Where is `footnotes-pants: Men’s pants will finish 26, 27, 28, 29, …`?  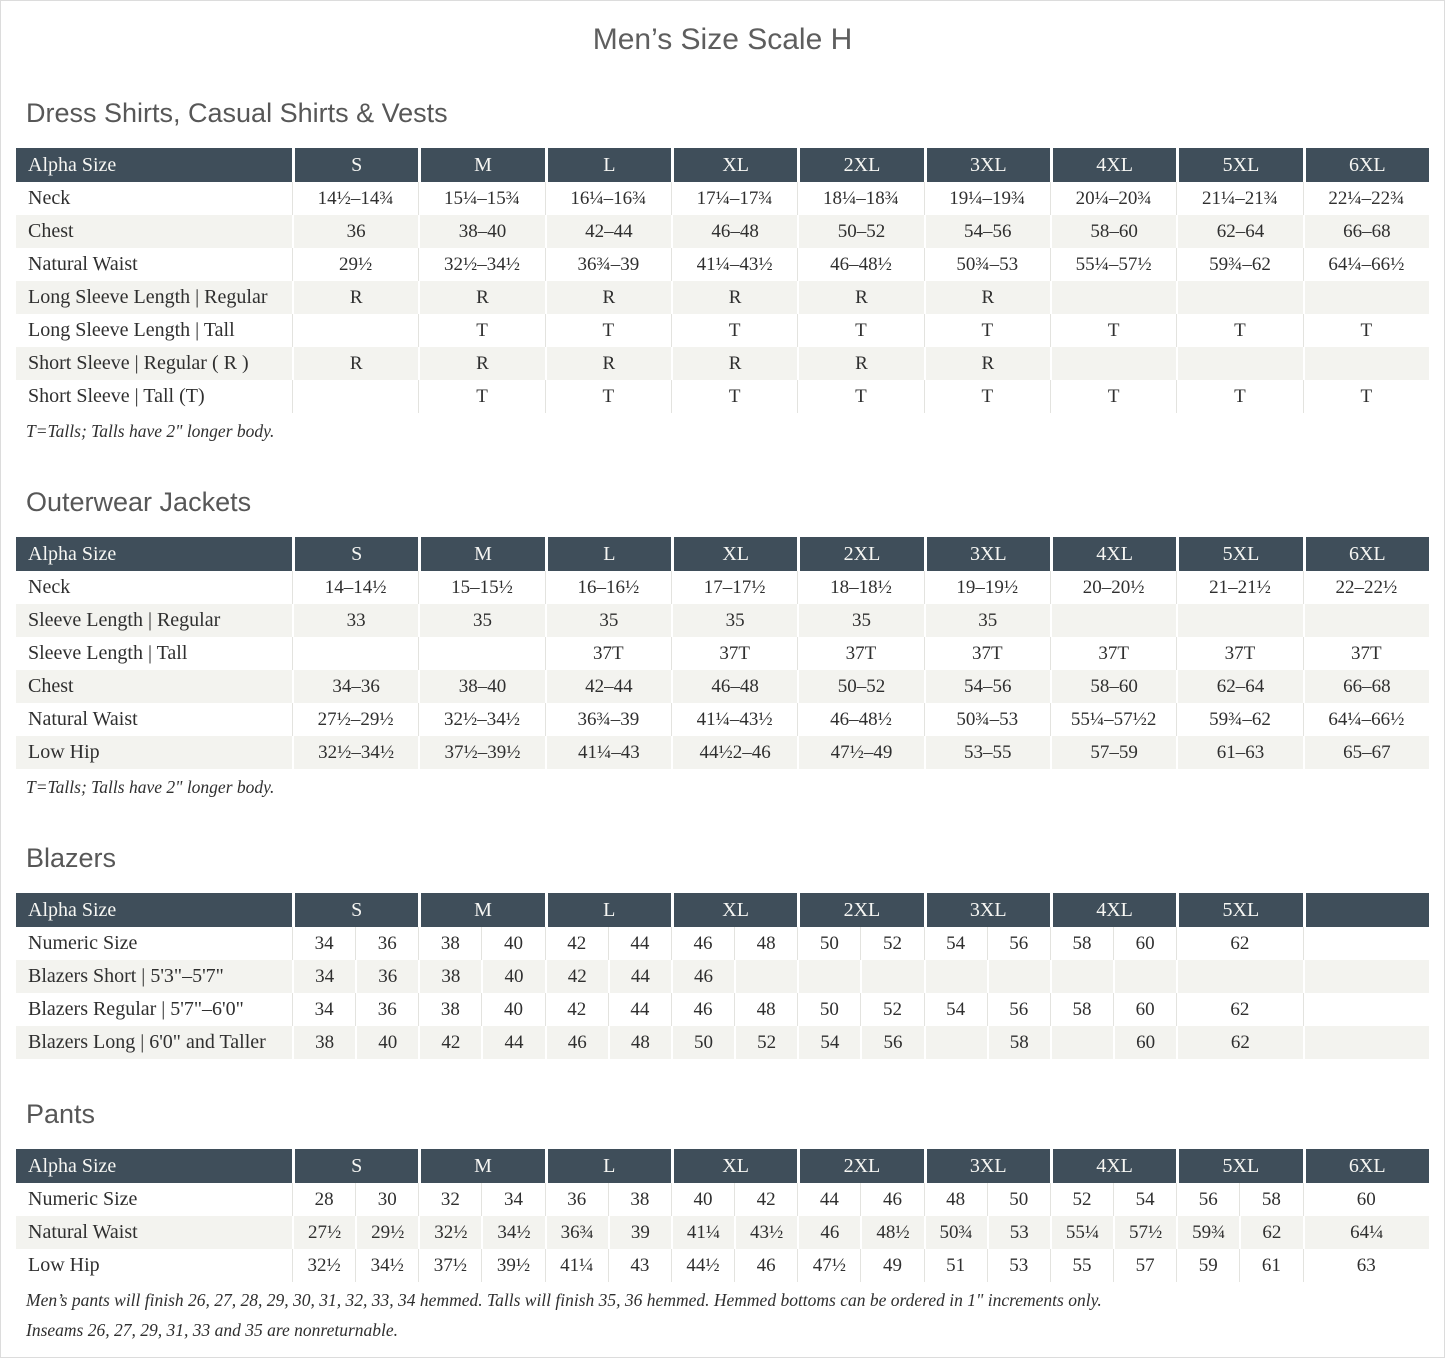 footnotes-pants: Men’s pants will finish 26, 27, 28, 29, … is located at coordinates (722, 1315).